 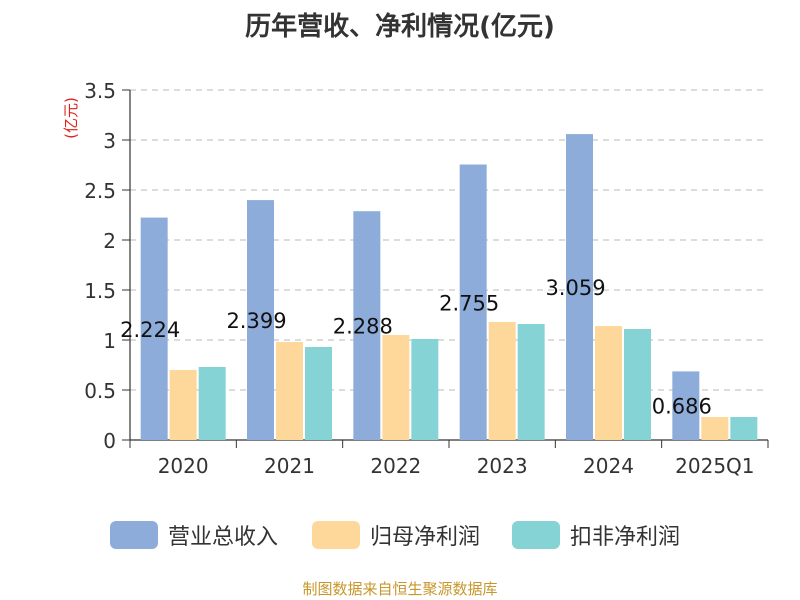 What do you see at coordinates (363, 327) in the screenshot?
I see `data-label: 2.288` at bounding box center [363, 327].